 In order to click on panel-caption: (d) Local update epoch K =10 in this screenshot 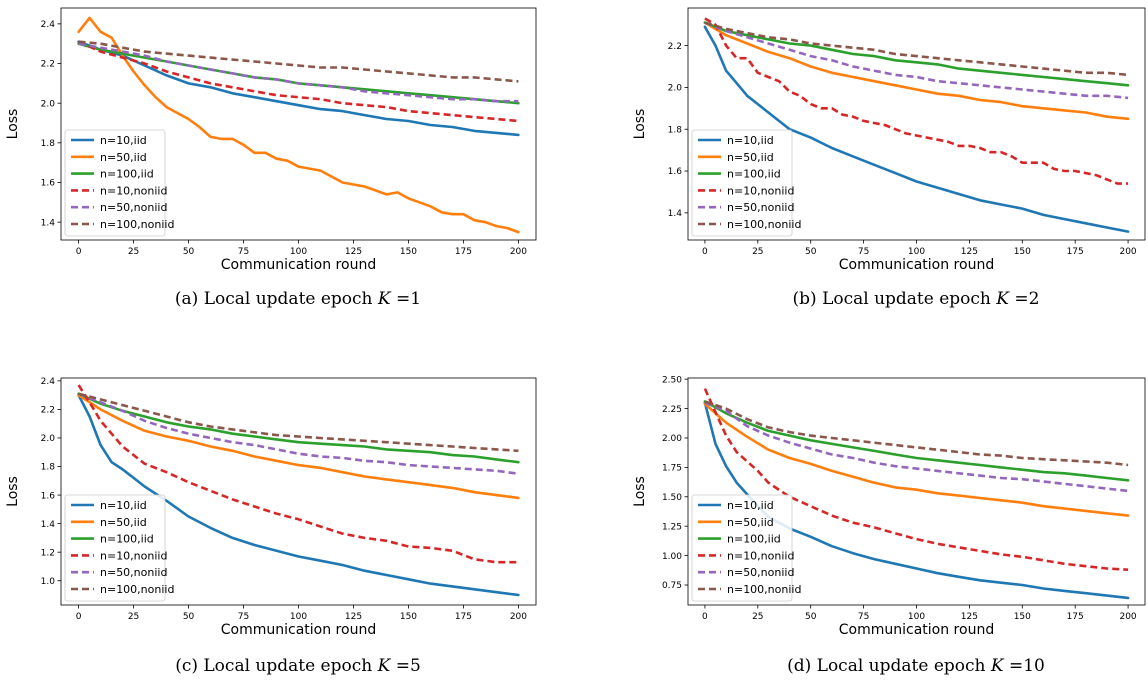, I will do `click(916, 666)`.